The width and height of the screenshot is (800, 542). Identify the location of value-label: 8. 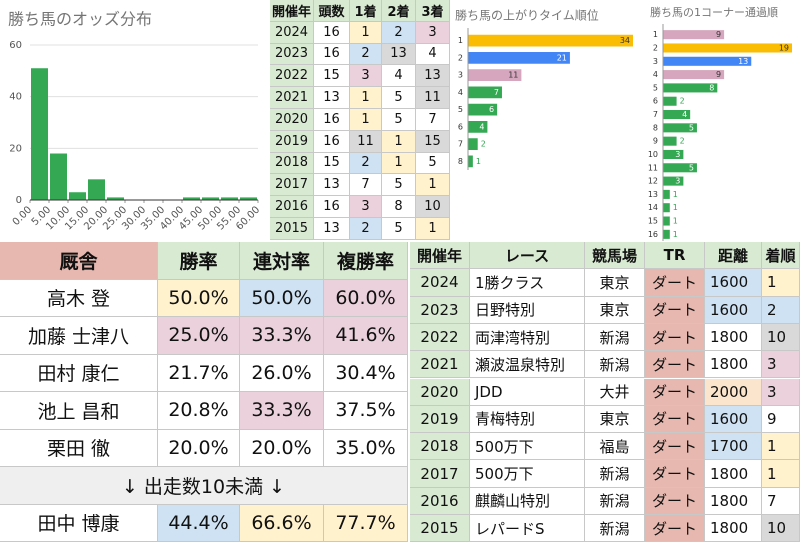
(711, 87).